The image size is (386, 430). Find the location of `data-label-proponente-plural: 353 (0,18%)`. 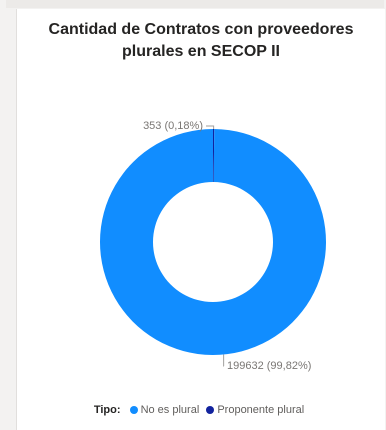

data-label-proponente-plural: 353 (0,18%) is located at coordinates (173, 126).